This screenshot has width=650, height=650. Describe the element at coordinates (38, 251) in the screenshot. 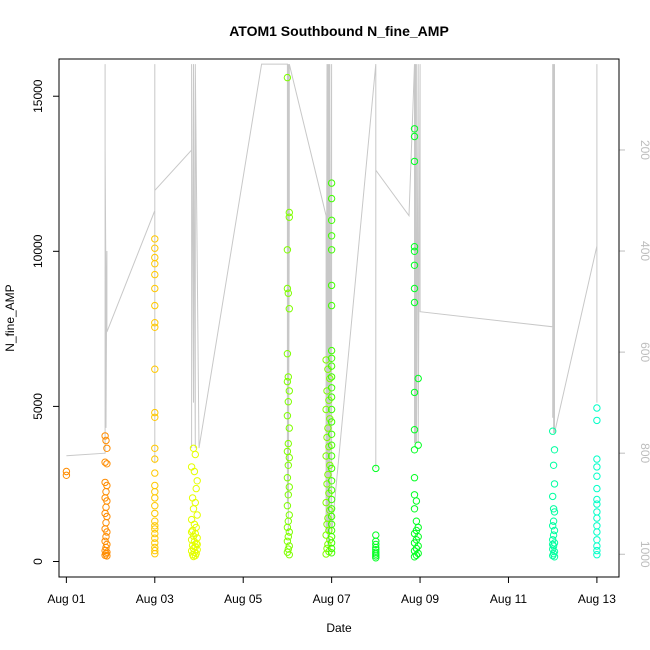

I see `y-tick-label: 10000` at that location.